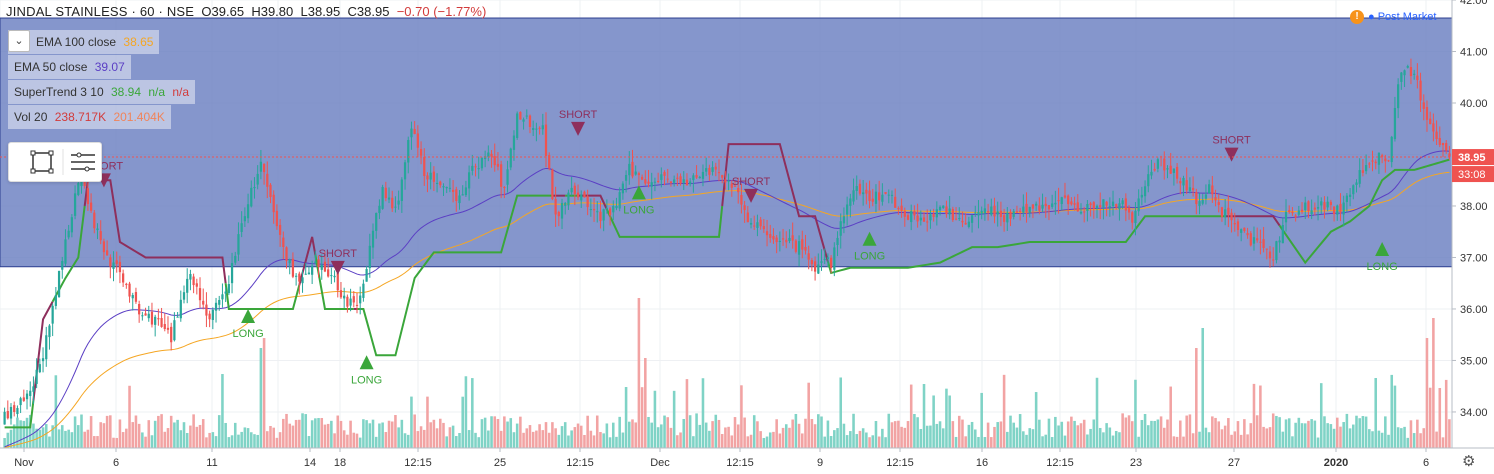 The image size is (1494, 474). What do you see at coordinates (324, 11) in the screenshot?
I see `low-value: 38.95` at bounding box center [324, 11].